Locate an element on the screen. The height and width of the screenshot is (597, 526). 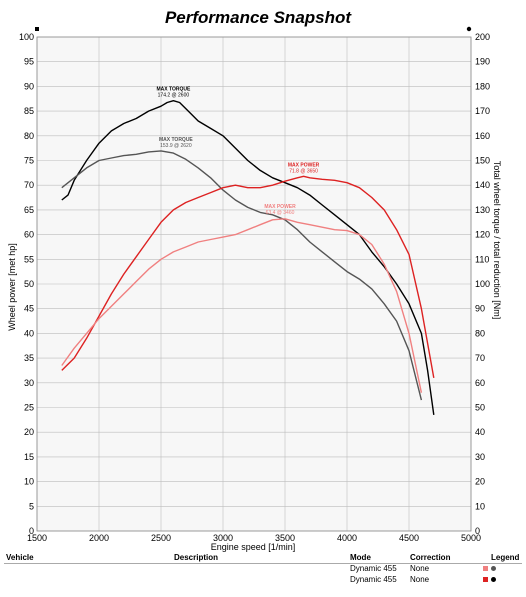
y-tick-label-right: 150 is located at coordinates (482, 161).